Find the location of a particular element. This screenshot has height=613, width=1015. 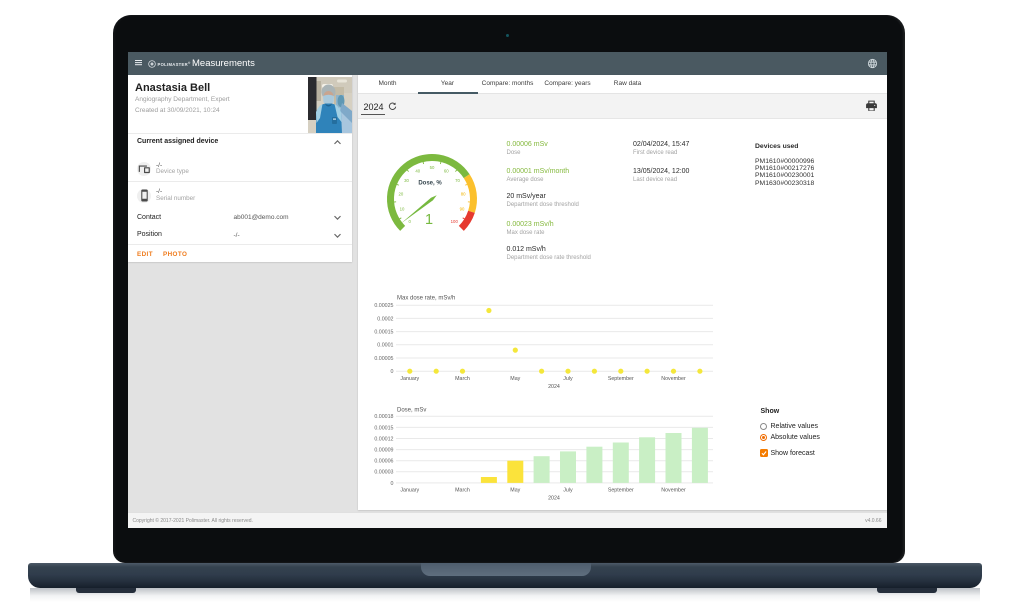

svg-text: 0.00018 is located at coordinates (383, 417).